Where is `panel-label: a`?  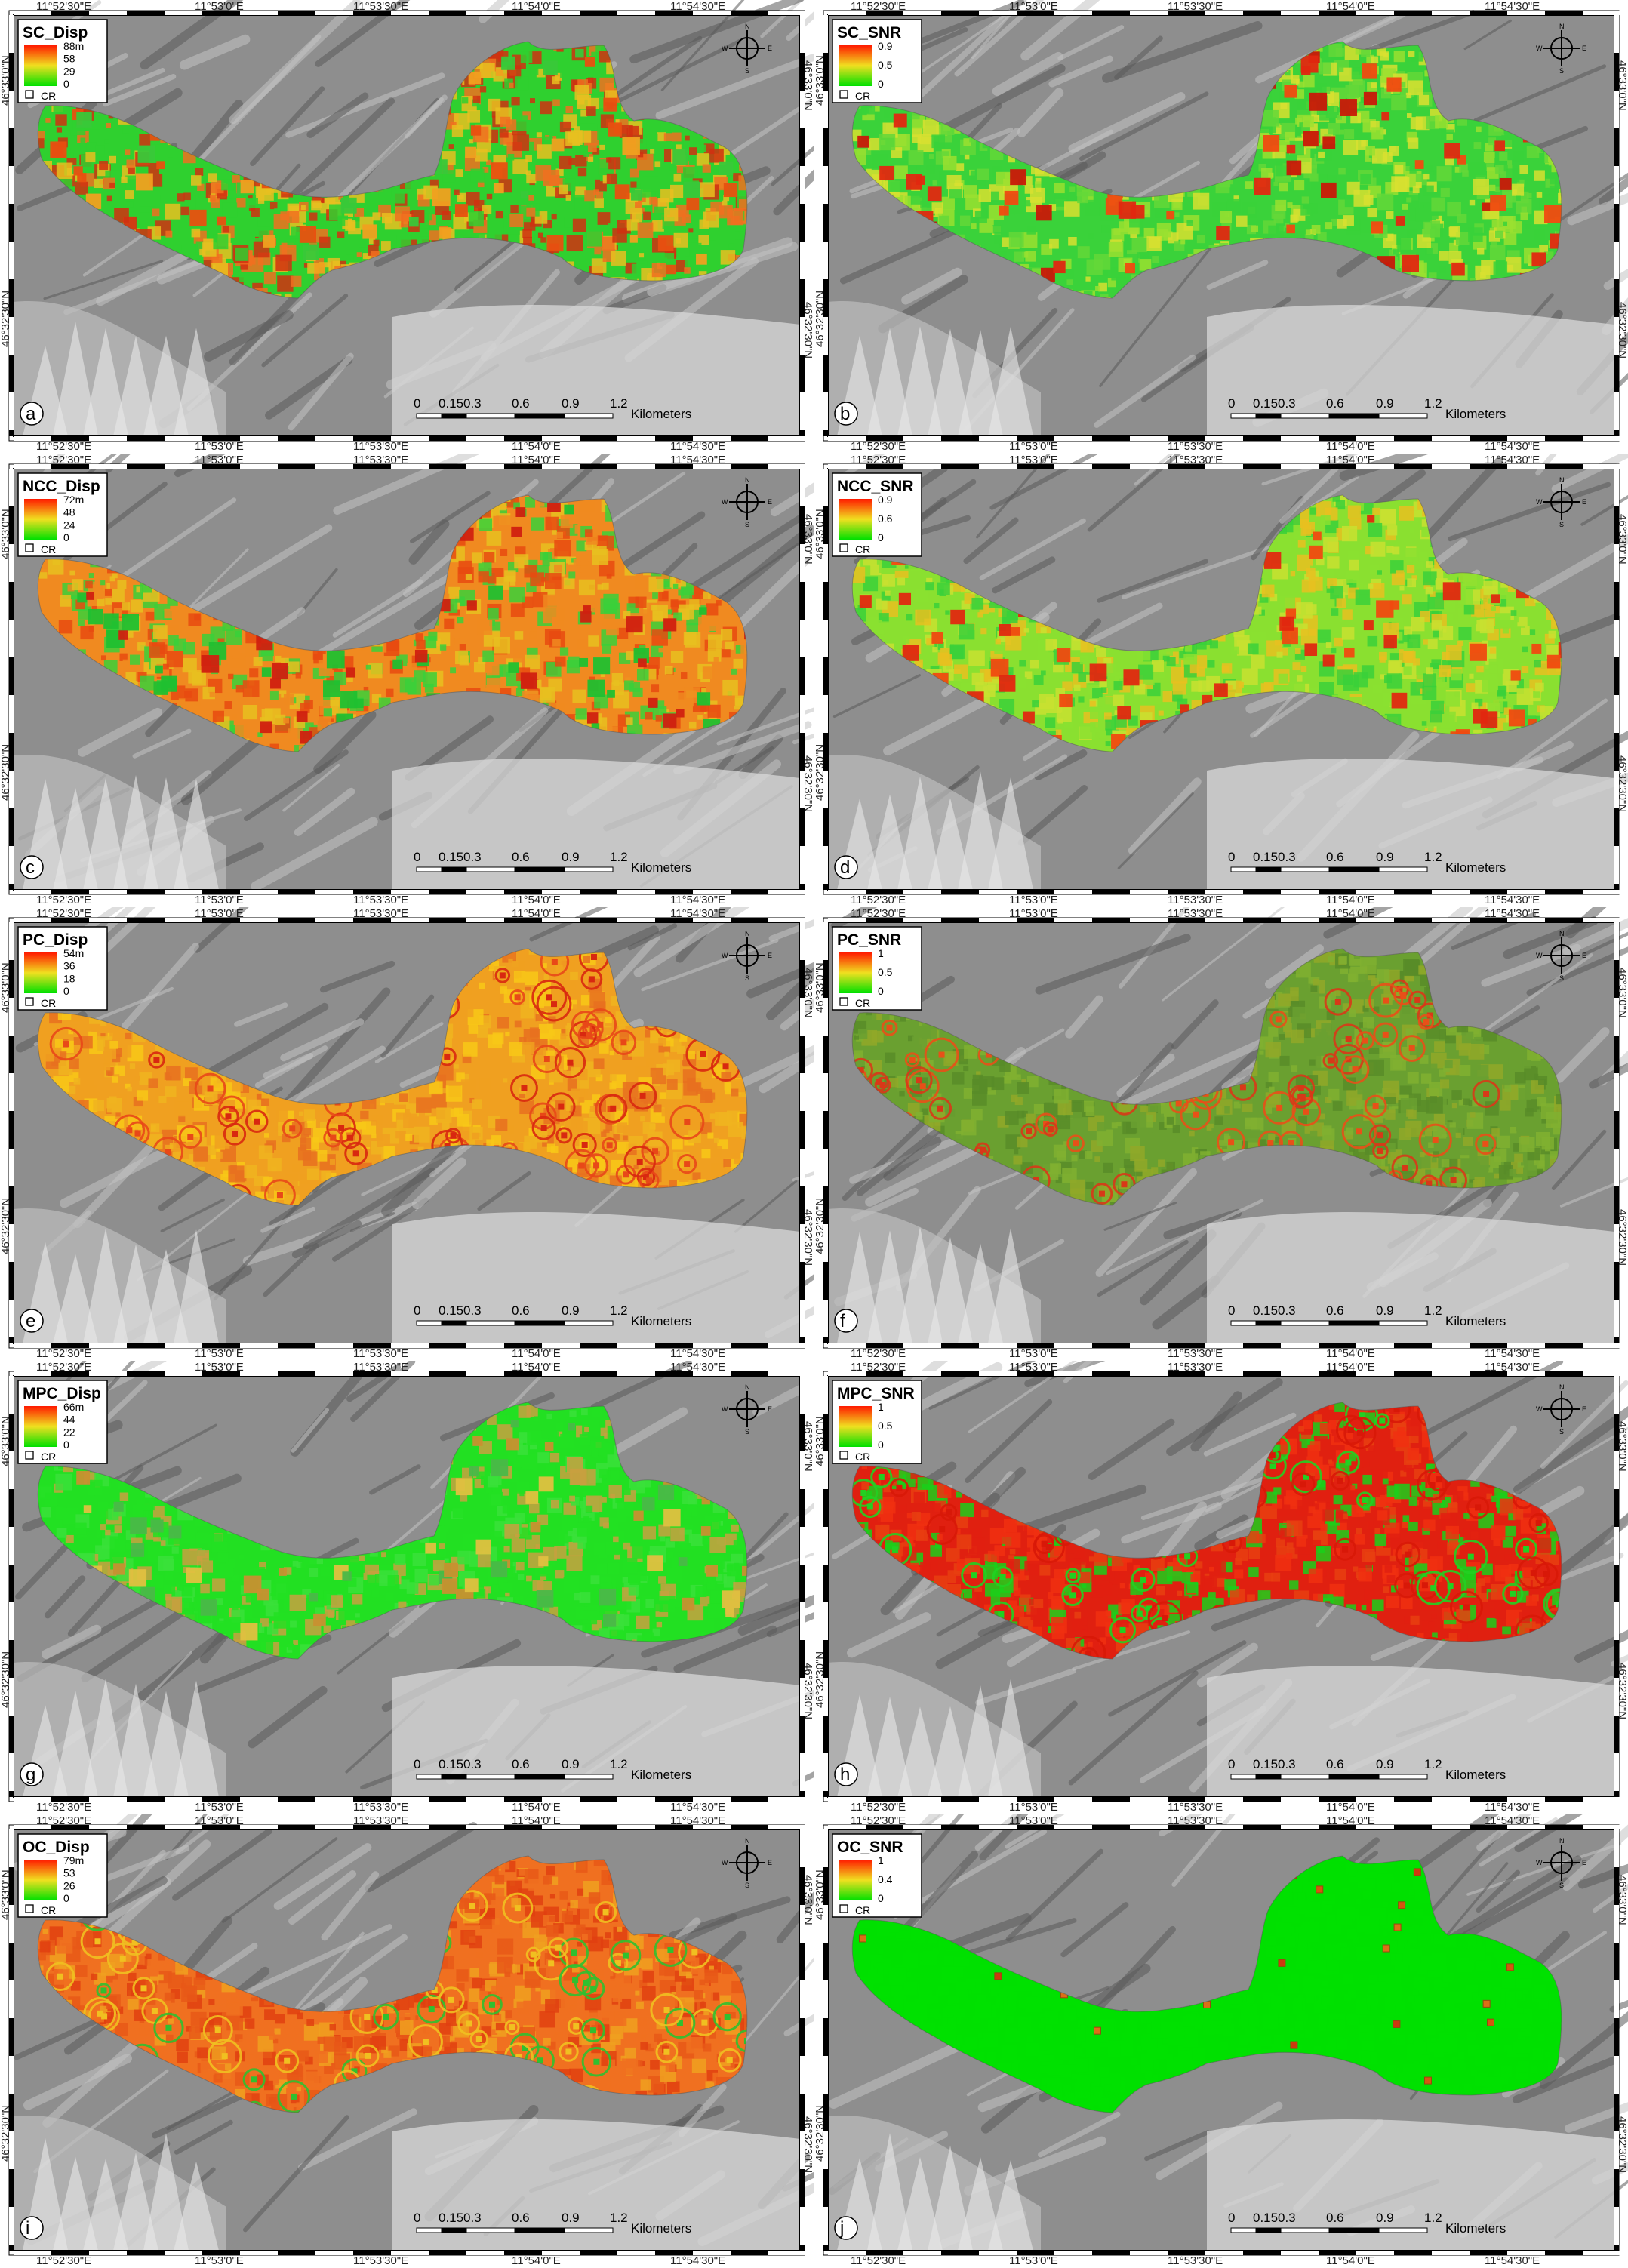 panel-label: a is located at coordinates (32, 414).